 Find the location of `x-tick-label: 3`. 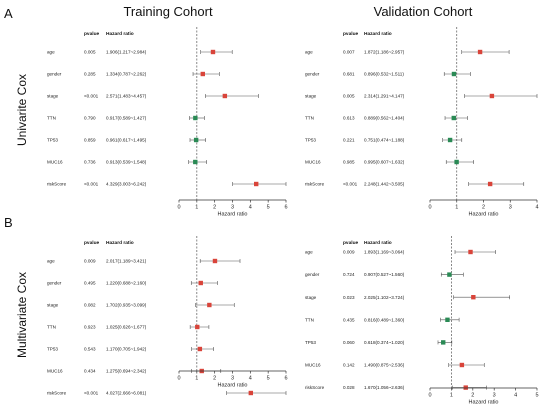

x-tick-label: 3 is located at coordinates (510, 208).